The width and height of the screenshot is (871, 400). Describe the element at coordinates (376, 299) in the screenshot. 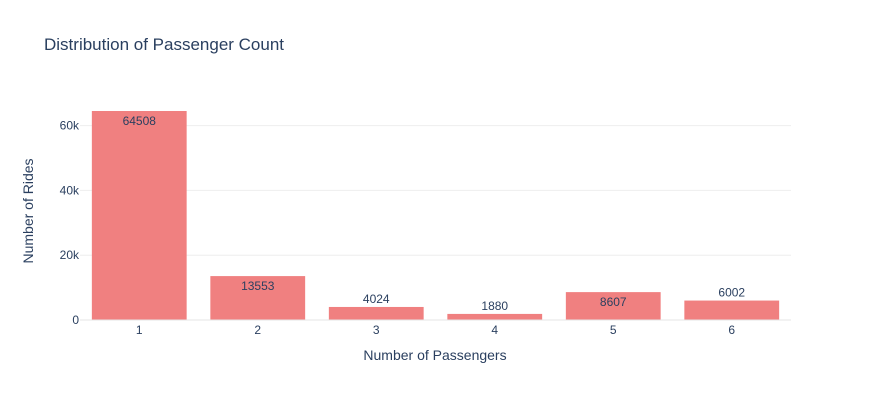

I see `bar-data-label: 4024` at that location.